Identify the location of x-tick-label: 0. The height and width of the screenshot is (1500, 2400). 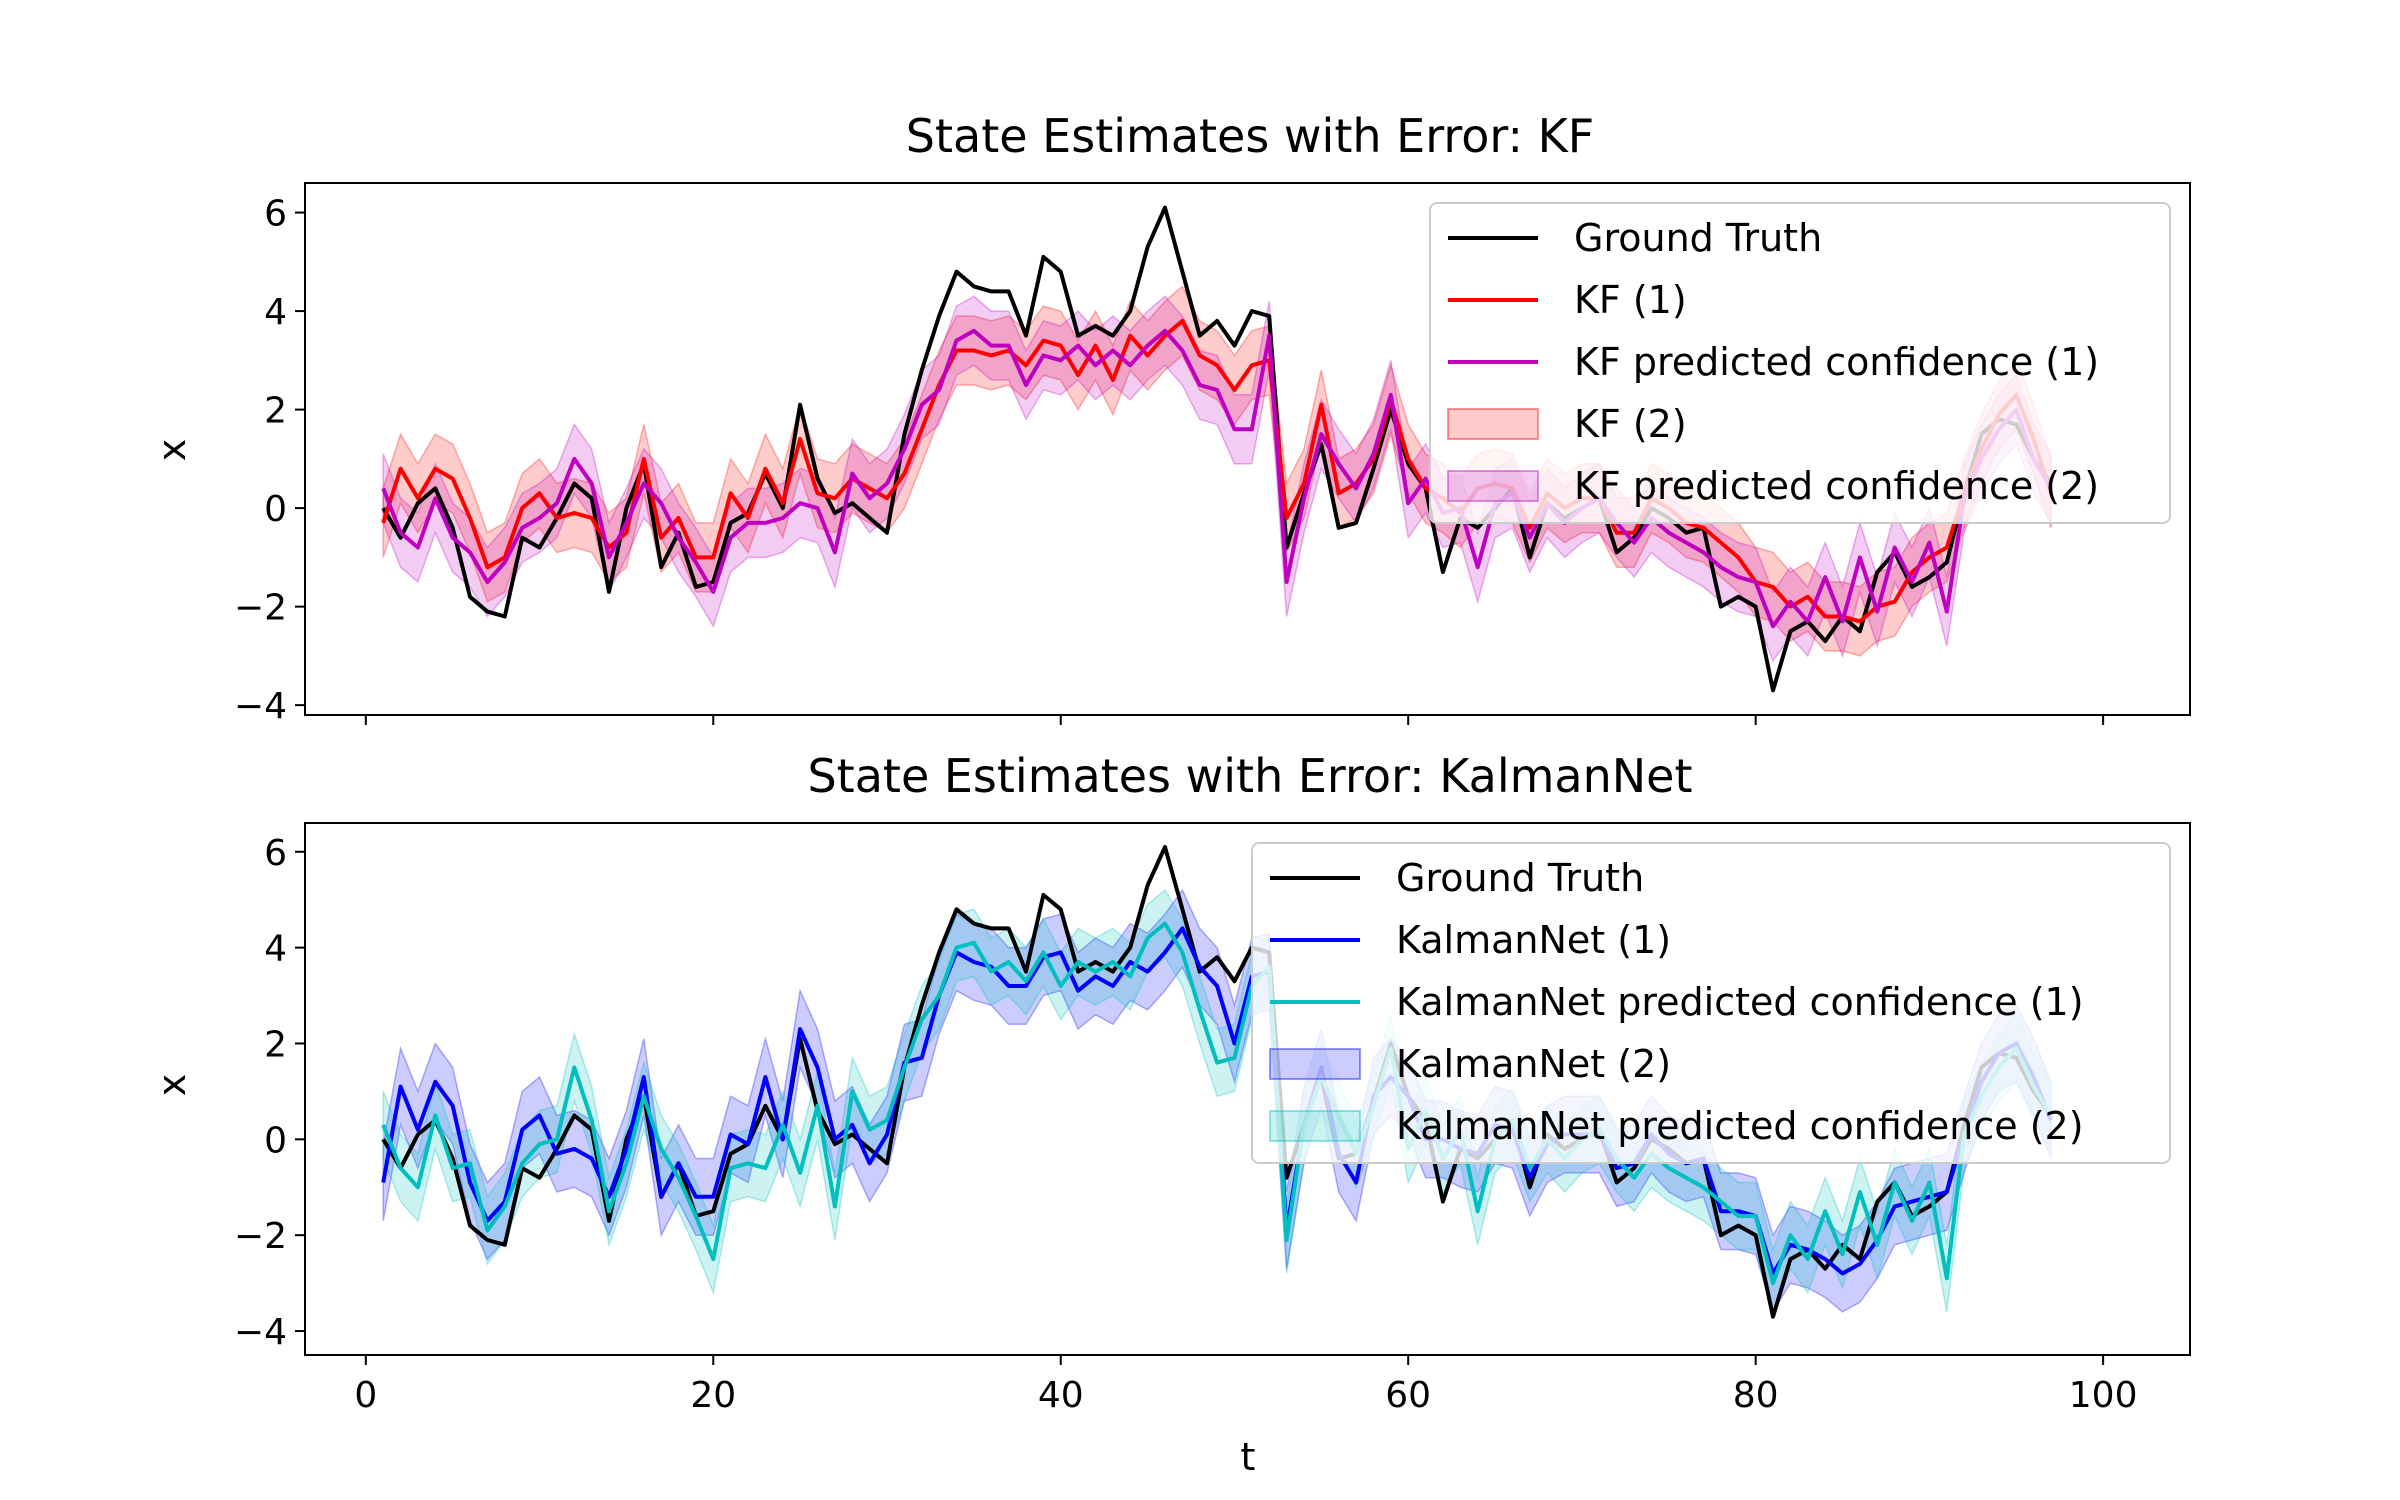
(365, 1395).